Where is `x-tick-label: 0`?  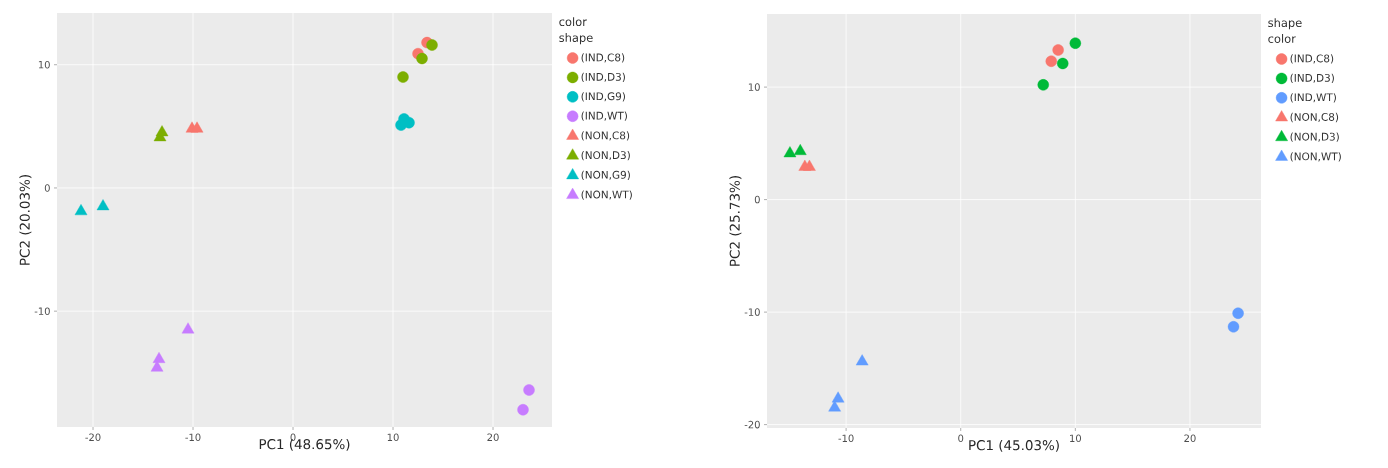 x-tick-label: 0 is located at coordinates (961, 438).